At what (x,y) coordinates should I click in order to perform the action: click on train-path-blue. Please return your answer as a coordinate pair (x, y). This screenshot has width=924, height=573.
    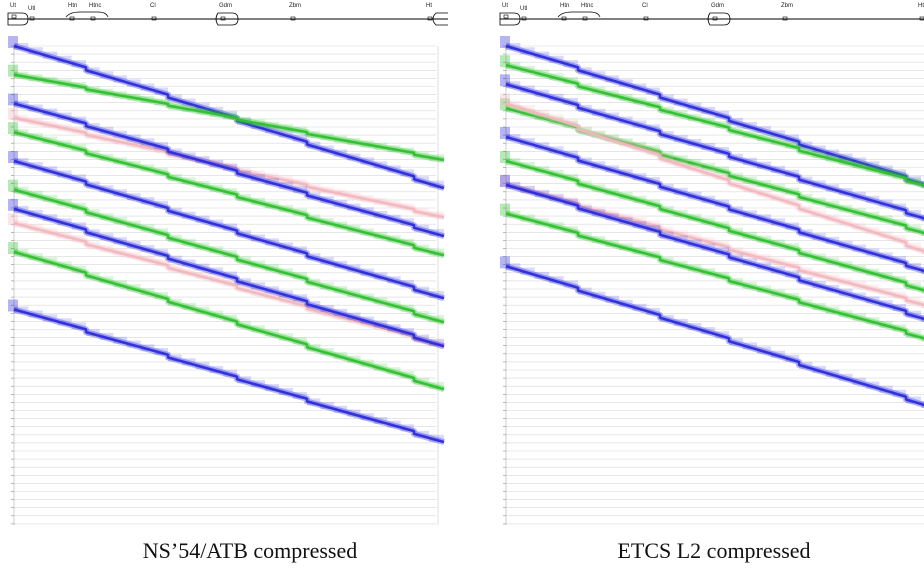
    Looking at the image, I should click on (226, 274).